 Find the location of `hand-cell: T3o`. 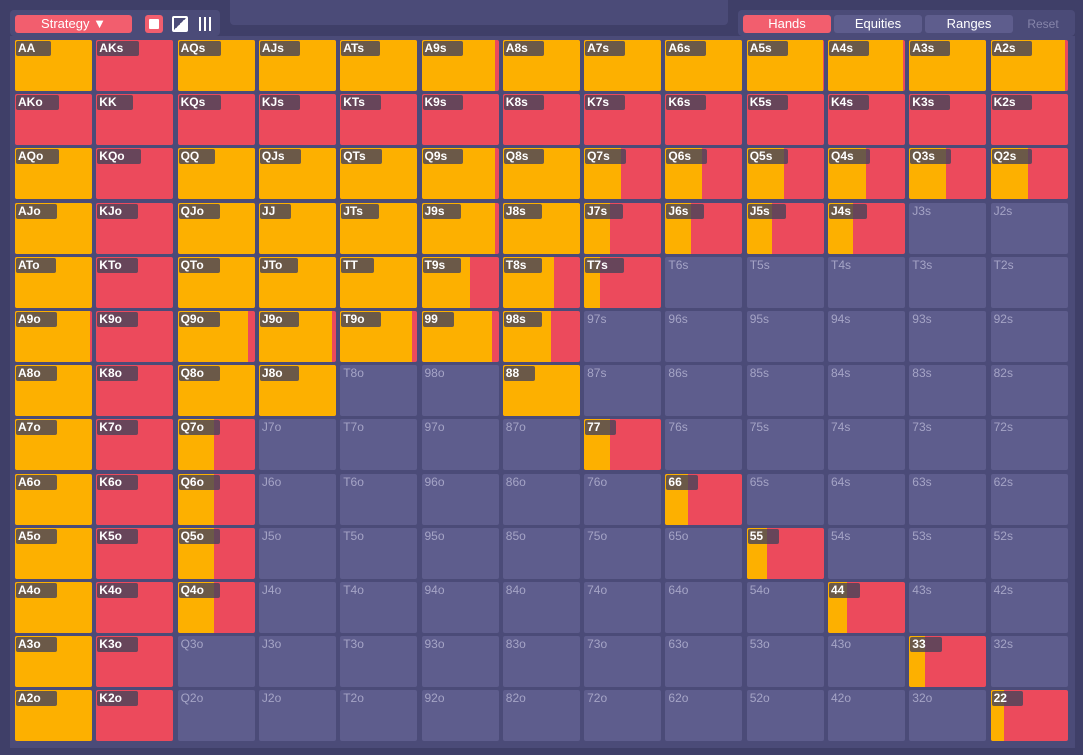

hand-cell: T3o is located at coordinates (379, 662).